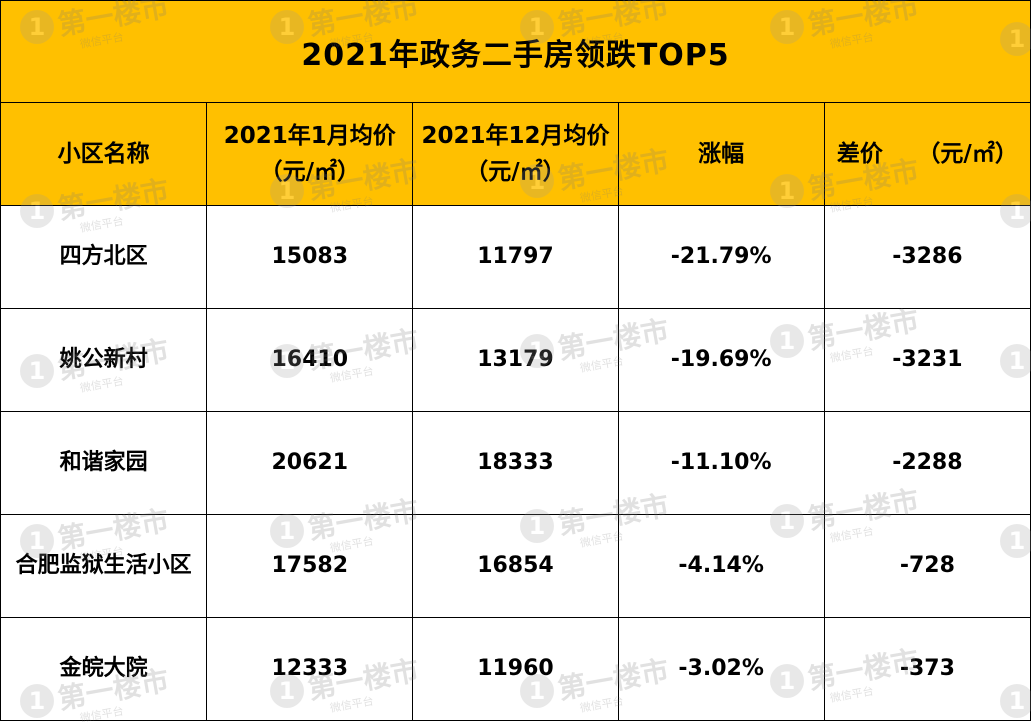  What do you see at coordinates (927, 566) in the screenshot?
I see `cell-diff: -728` at bounding box center [927, 566].